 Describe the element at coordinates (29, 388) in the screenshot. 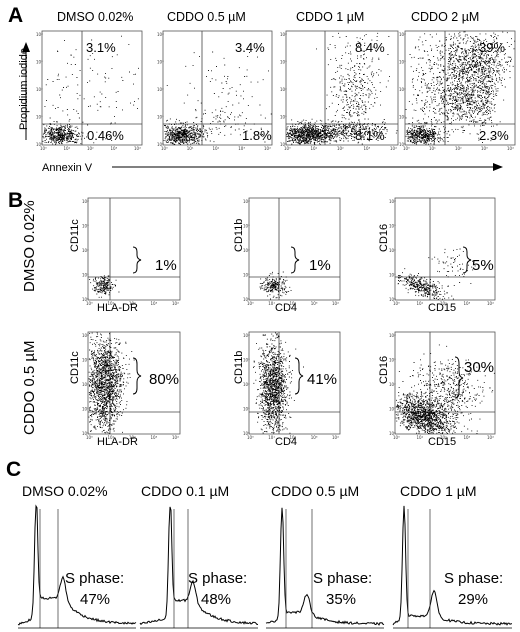

I see `panel-b-row-condition: CDDO 0.5 µM` at that location.